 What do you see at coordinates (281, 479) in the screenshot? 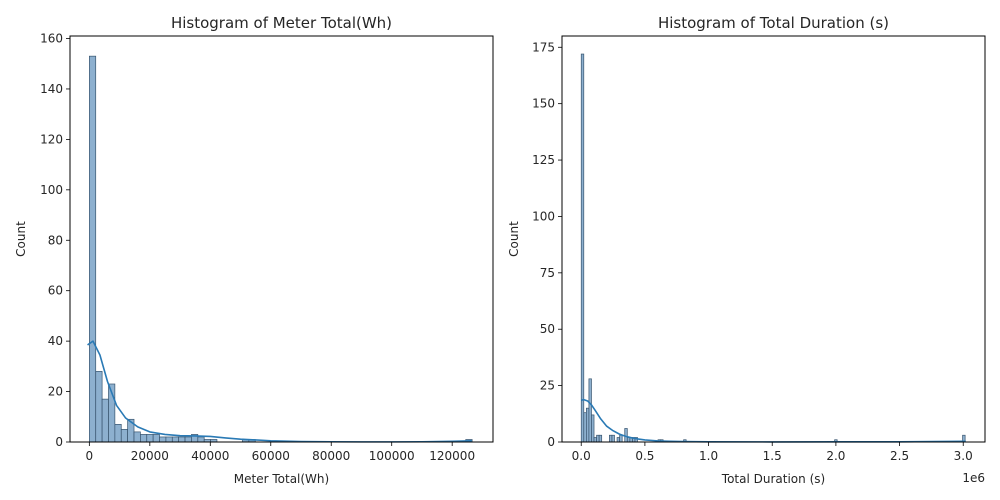
I see `x-axis-label: Meter Total(Wh)` at bounding box center [281, 479].